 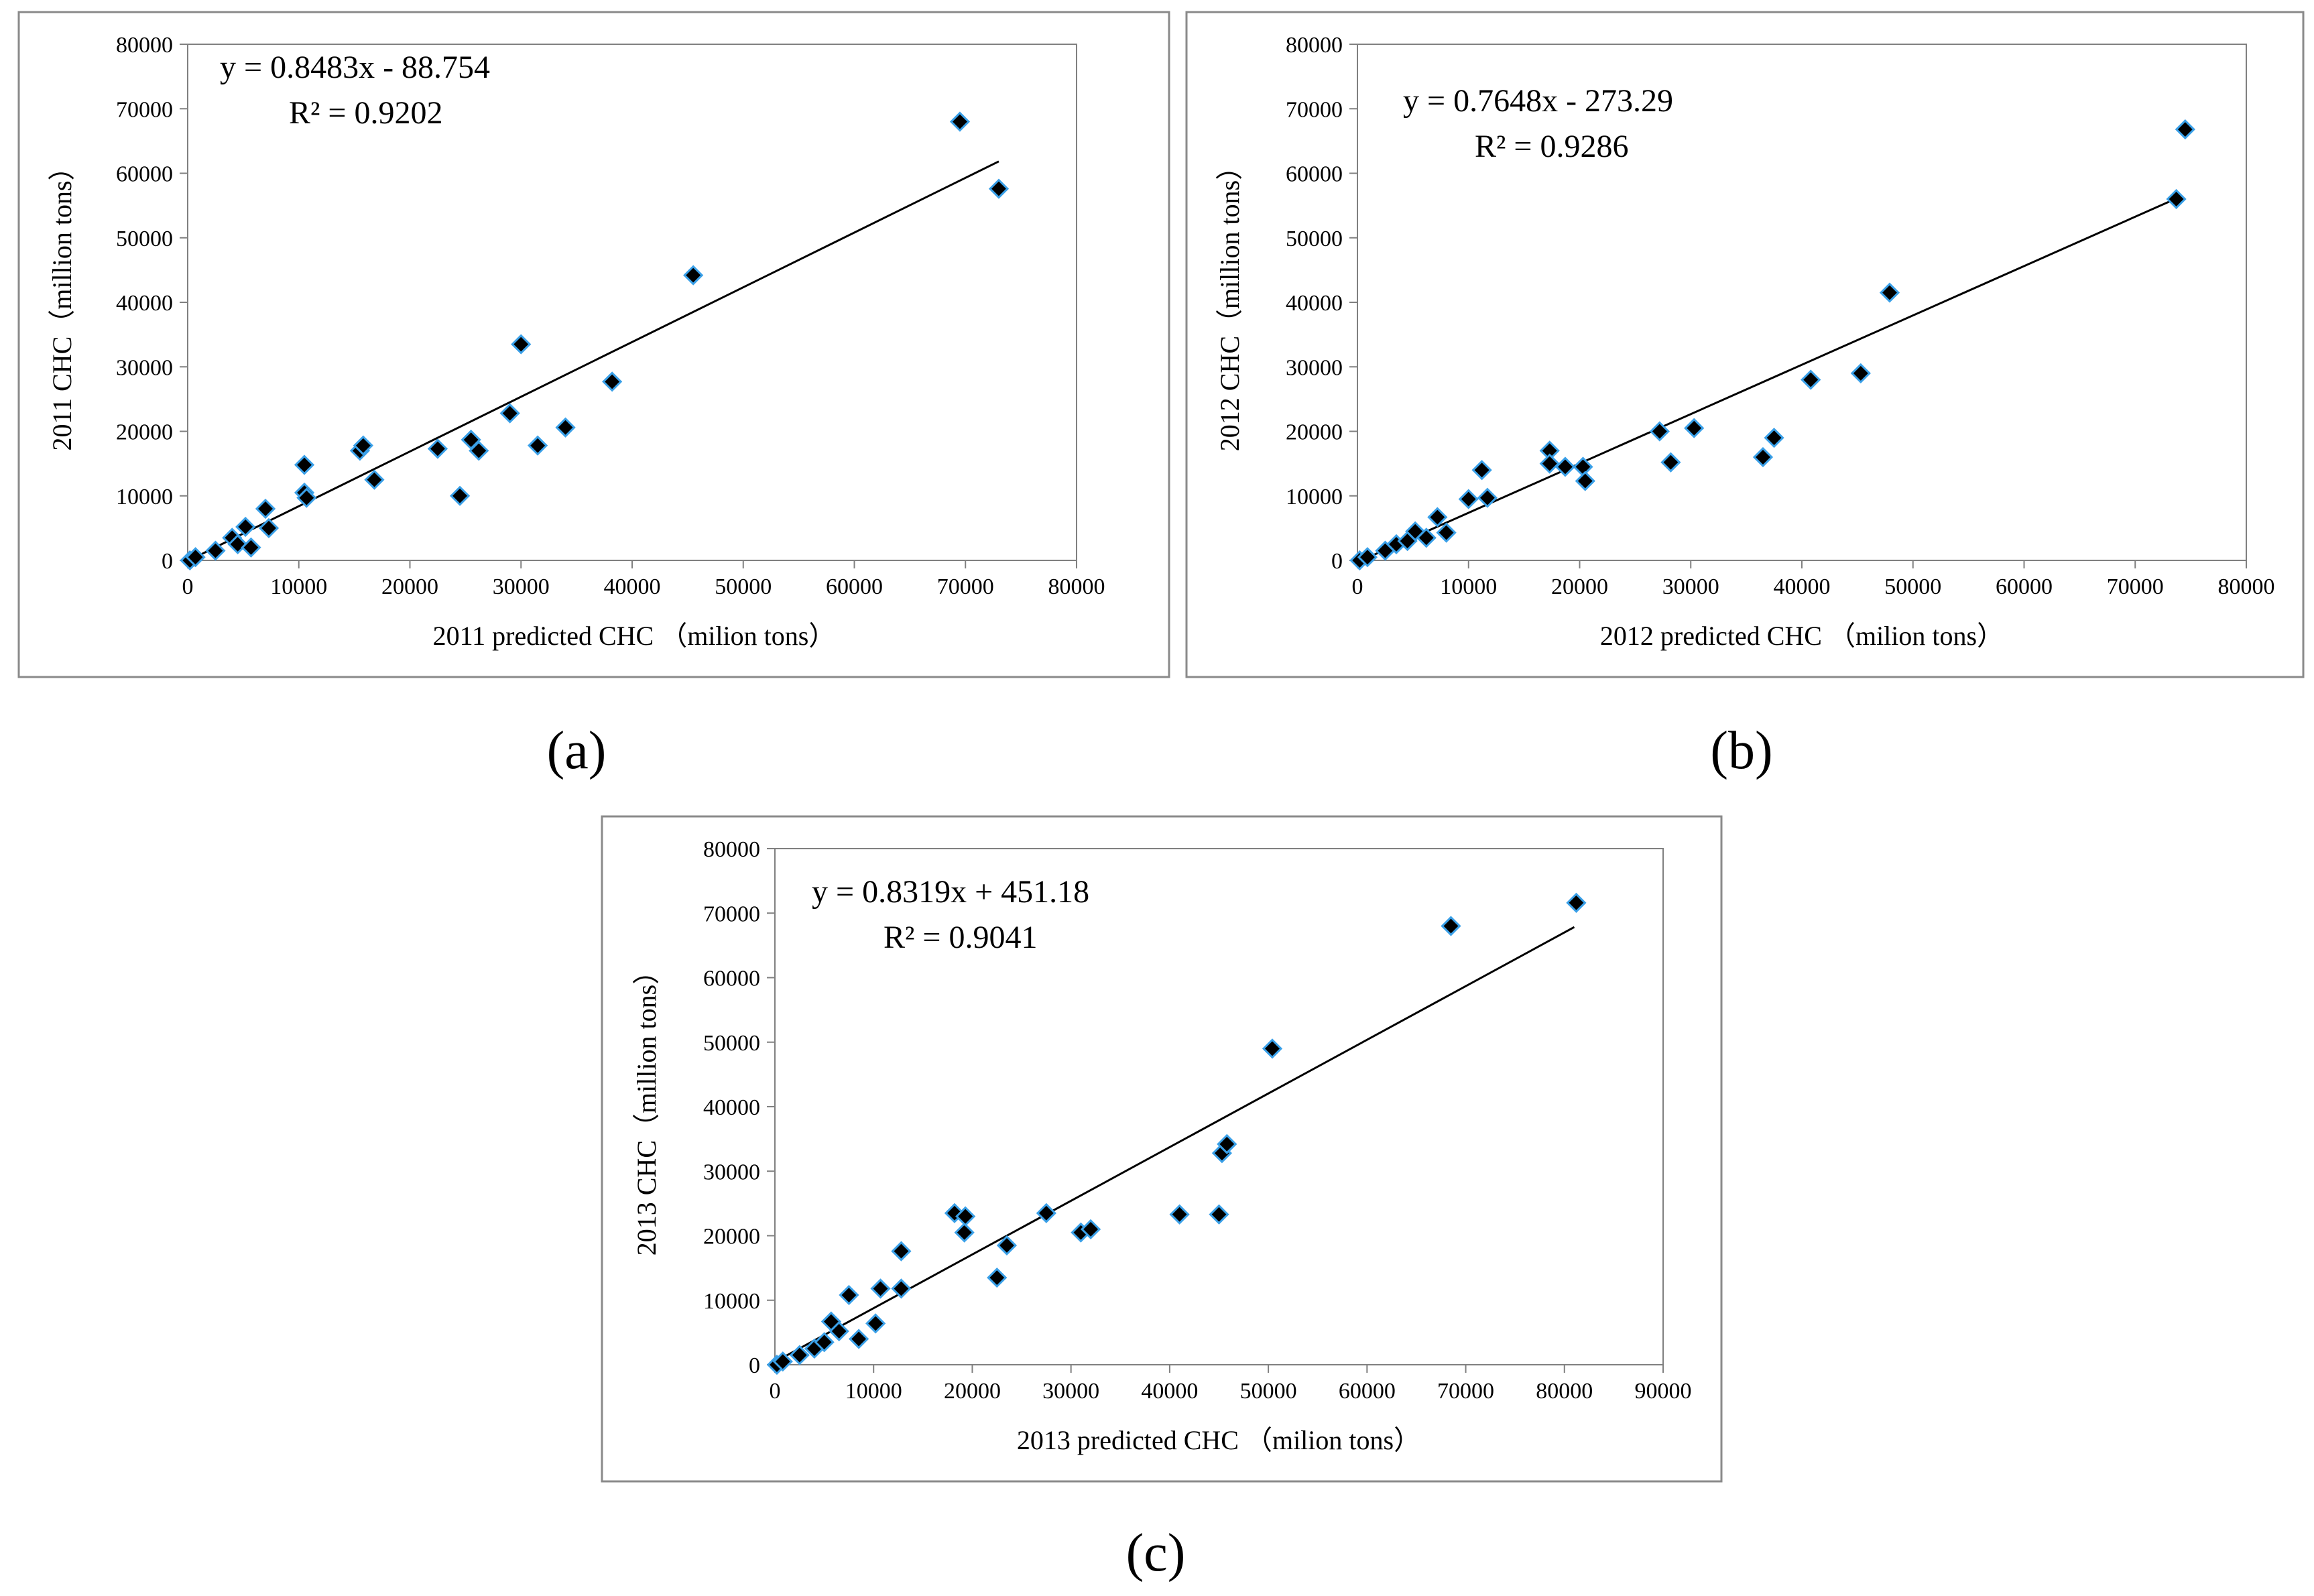 I want to click on y-tick-label-a: 80000, so click(x=144, y=45).